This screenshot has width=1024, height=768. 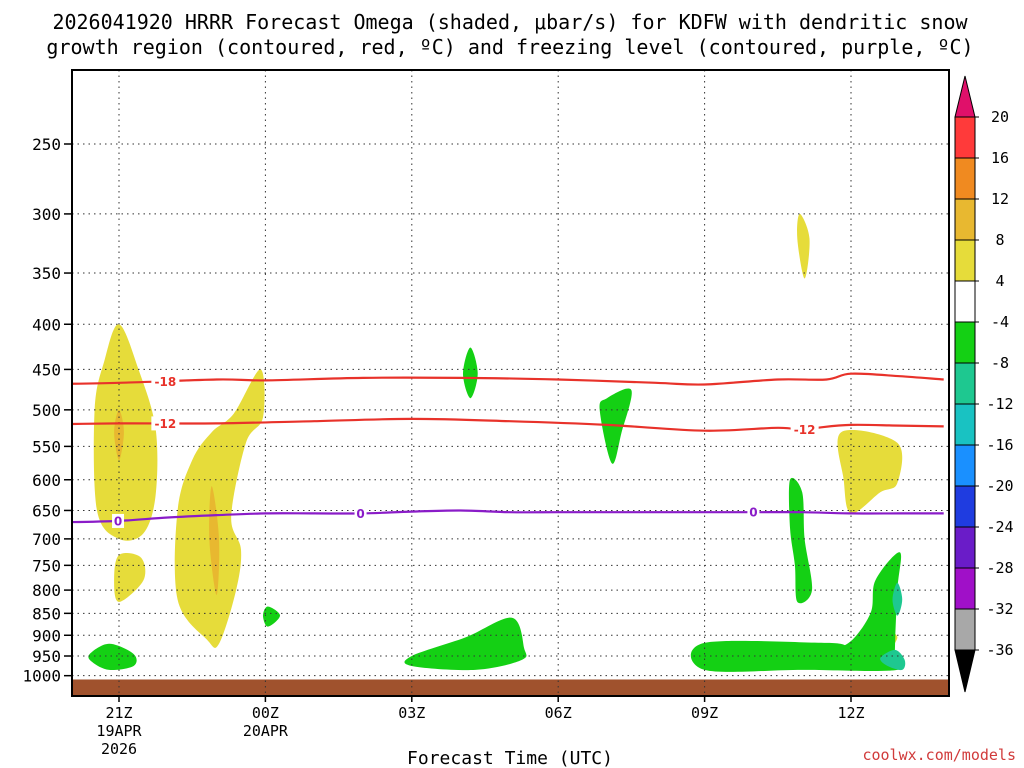 What do you see at coordinates (965, 301) in the screenshot?
I see `colorbar-swatch--4-to-4` at bounding box center [965, 301].